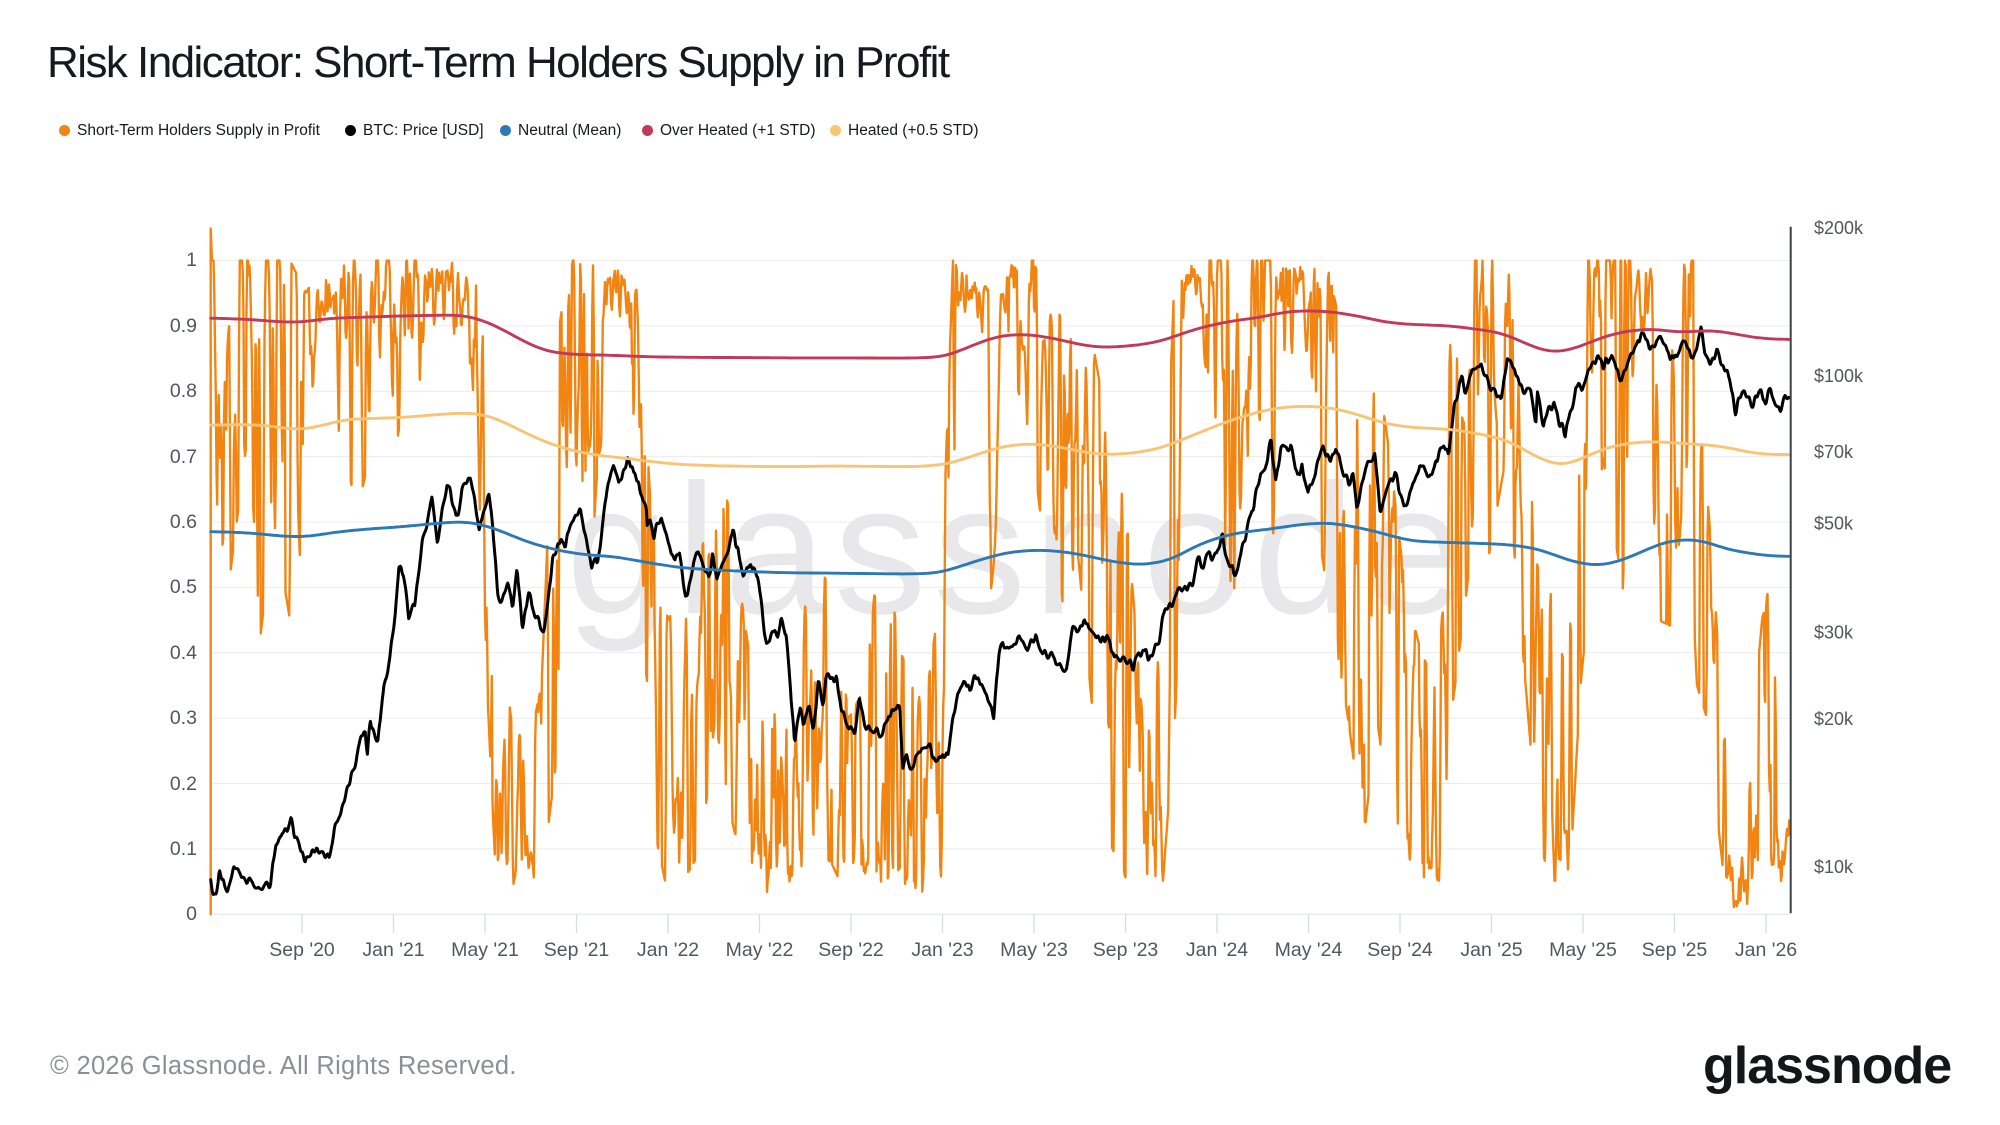 The image size is (2000, 1125). I want to click on svg-text: 0.4, so click(183, 653).